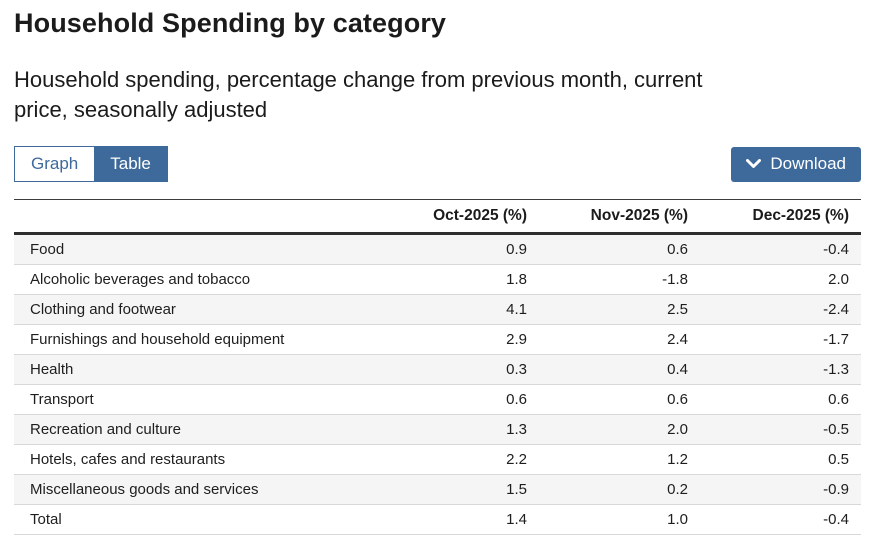 The image size is (875, 547). Describe the element at coordinates (516, 279) in the screenshot. I see `value-cell: 1.8` at that location.